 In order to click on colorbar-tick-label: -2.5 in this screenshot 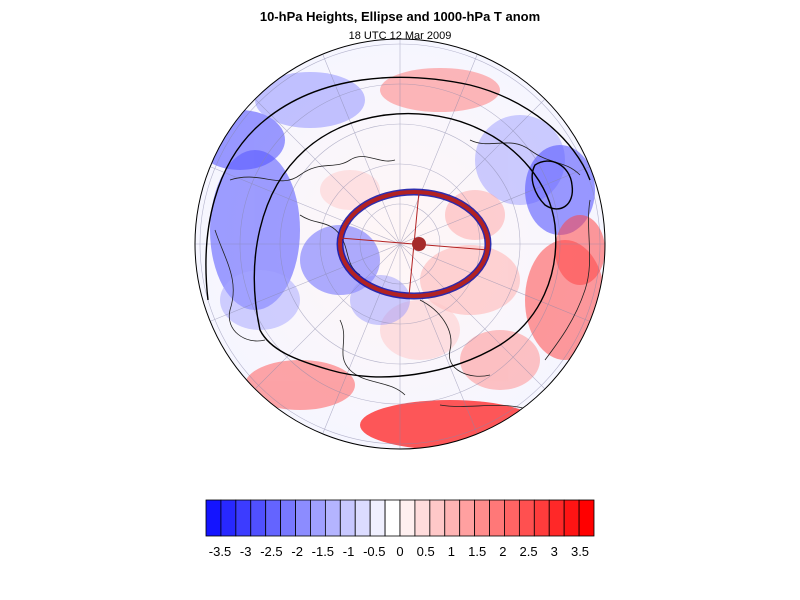, I will do `click(271, 551)`.